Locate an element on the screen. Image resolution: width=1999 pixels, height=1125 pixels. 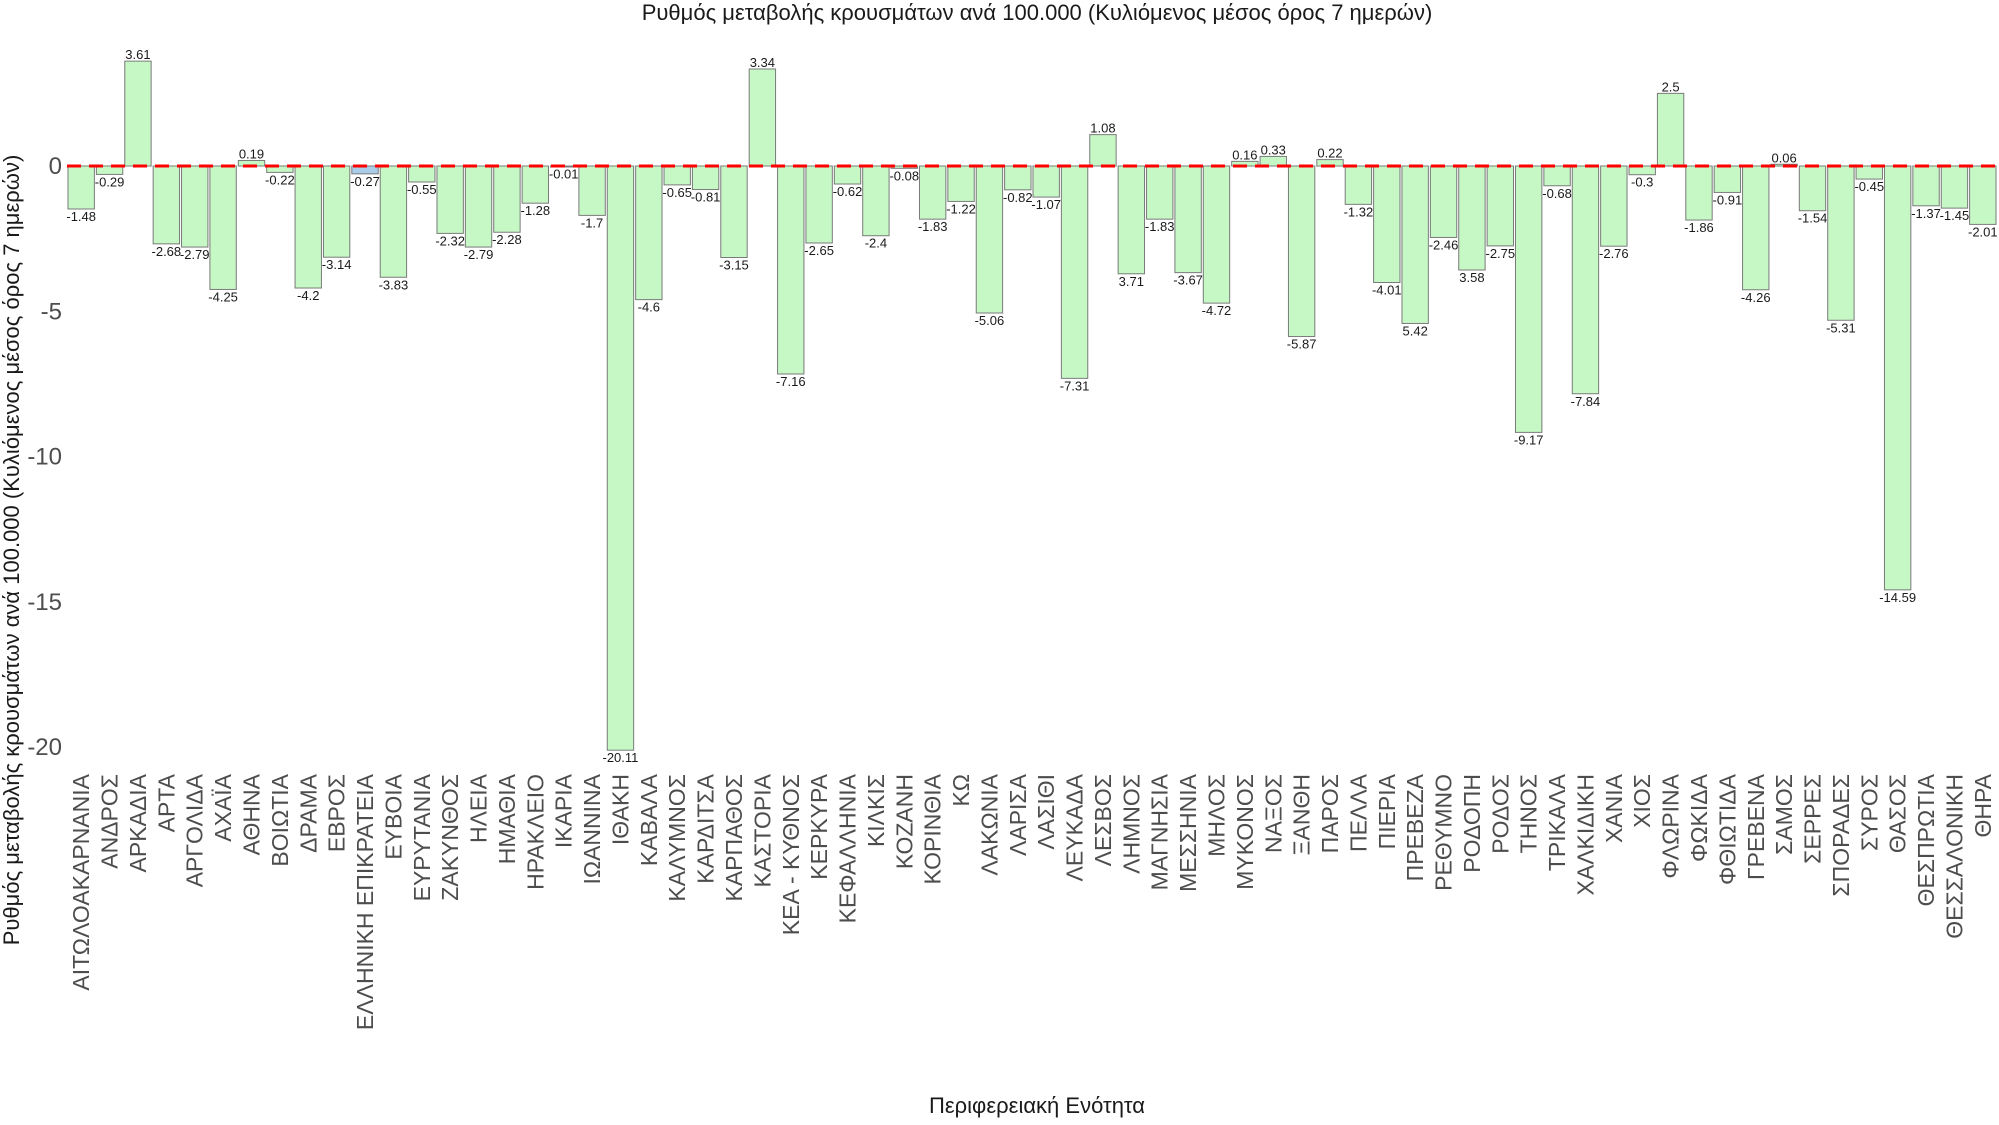
data-label: -0.82 is located at coordinates (1018, 197).